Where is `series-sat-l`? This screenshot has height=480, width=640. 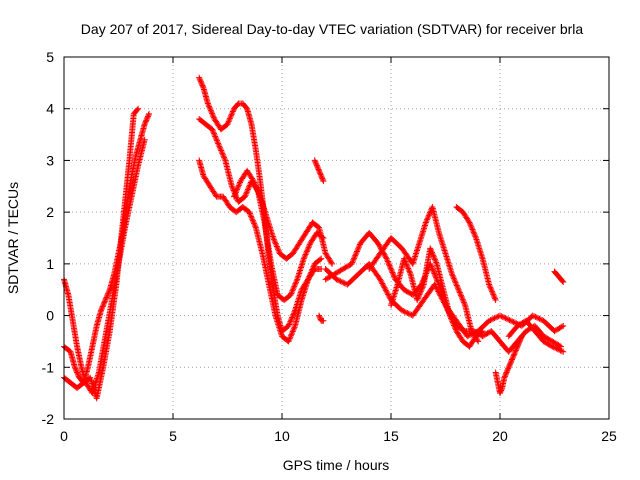 series-sat-l is located at coordinates (424, 274).